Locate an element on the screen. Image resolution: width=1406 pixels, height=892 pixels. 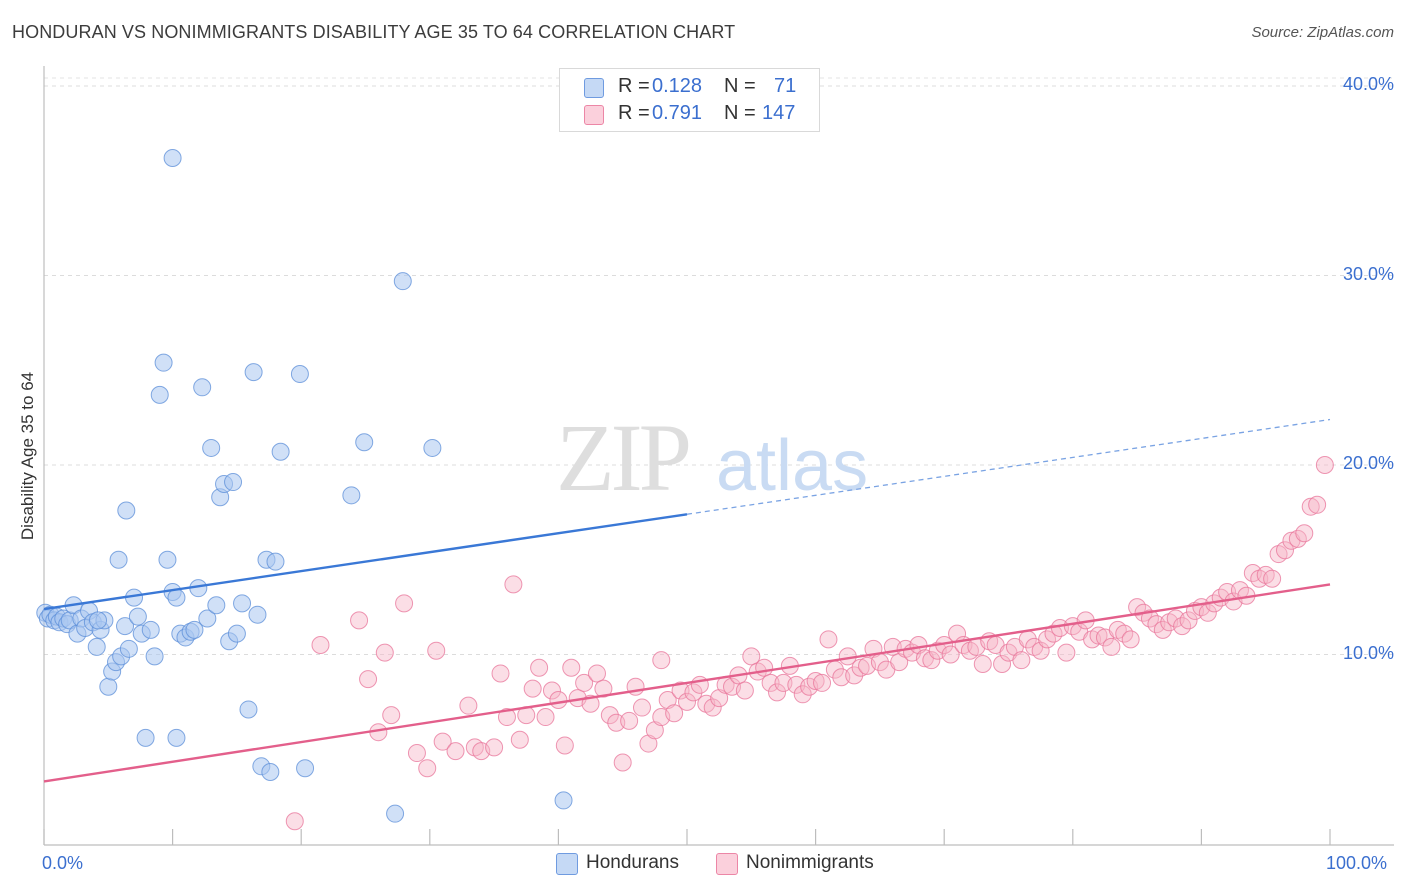
legend-r-value: 0.791 is located at coordinates (677, 113).